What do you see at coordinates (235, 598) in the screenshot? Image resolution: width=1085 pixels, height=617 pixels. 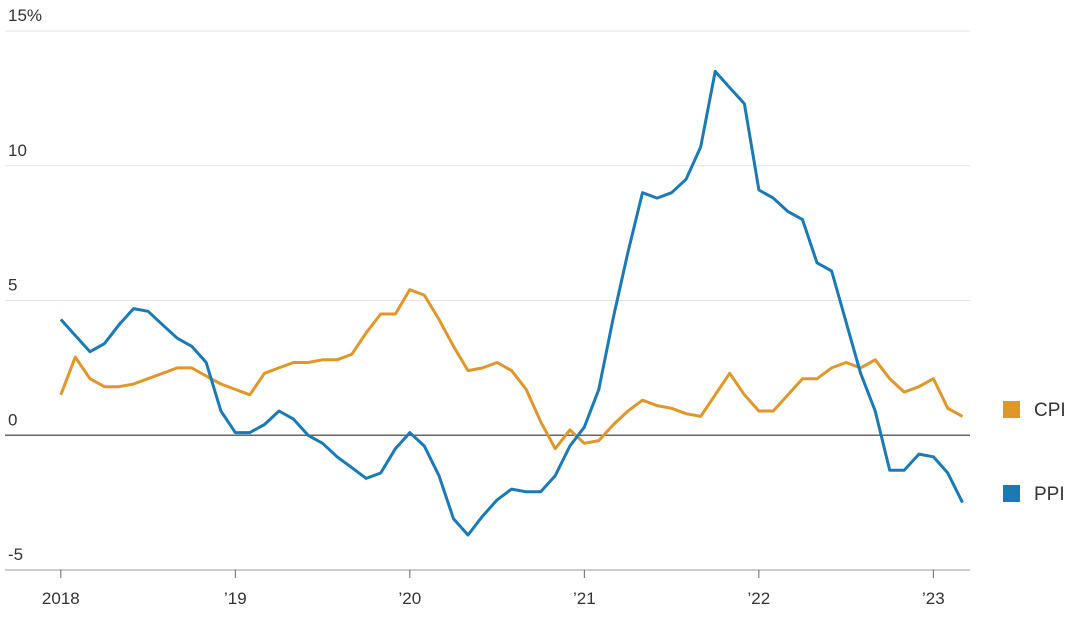 I see `x-tick-label: ’19` at bounding box center [235, 598].